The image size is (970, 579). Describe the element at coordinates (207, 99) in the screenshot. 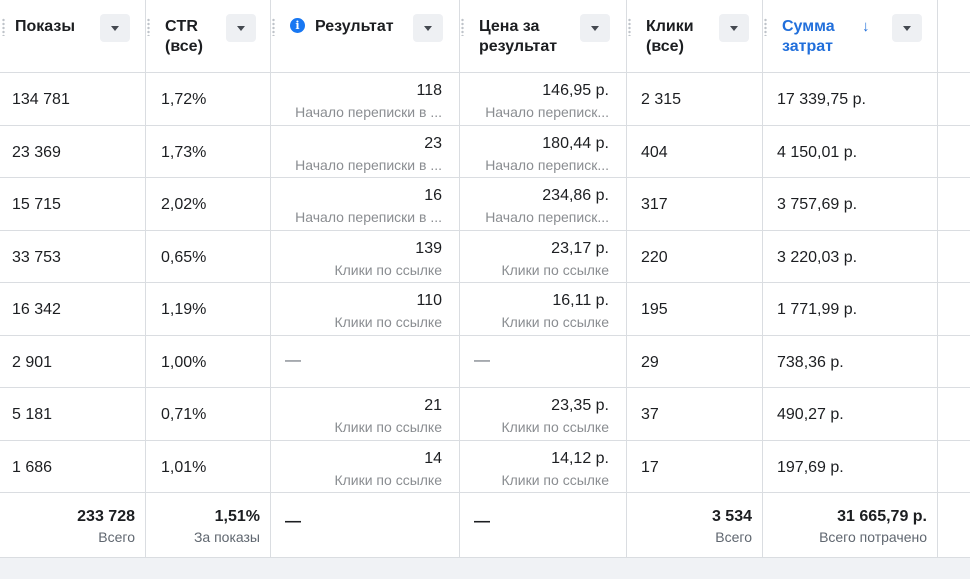

I see `cell-ctr: 1,72%` at that location.